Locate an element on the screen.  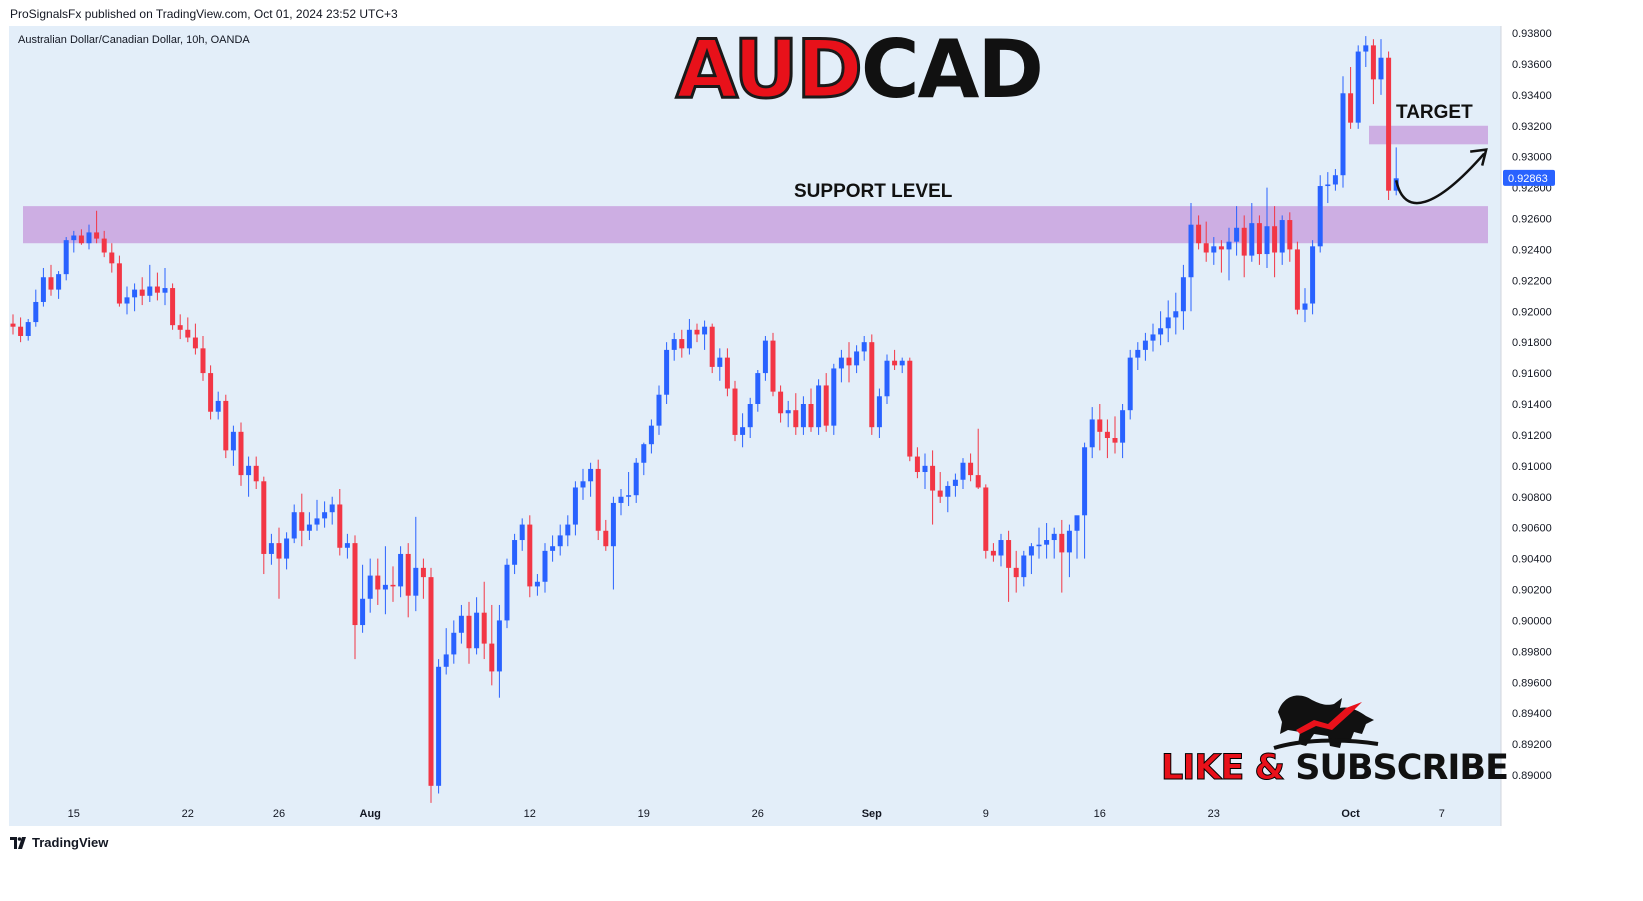
y-tick-label: 0.90400 is located at coordinates (1532, 560).